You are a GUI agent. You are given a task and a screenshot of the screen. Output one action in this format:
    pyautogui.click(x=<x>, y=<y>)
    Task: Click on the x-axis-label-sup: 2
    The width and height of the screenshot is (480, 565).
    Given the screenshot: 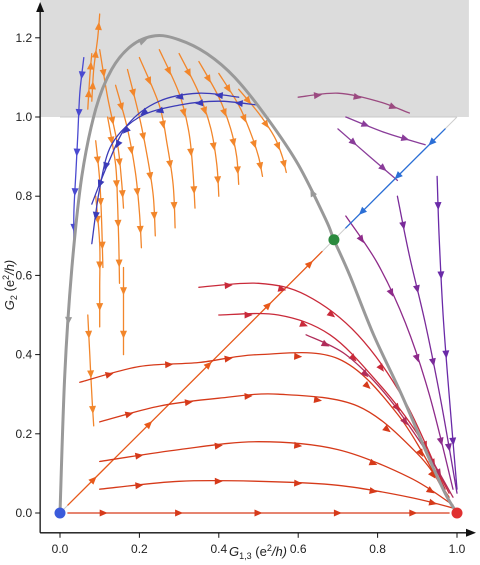 What is the action you would take?
    pyautogui.click(x=269, y=548)
    